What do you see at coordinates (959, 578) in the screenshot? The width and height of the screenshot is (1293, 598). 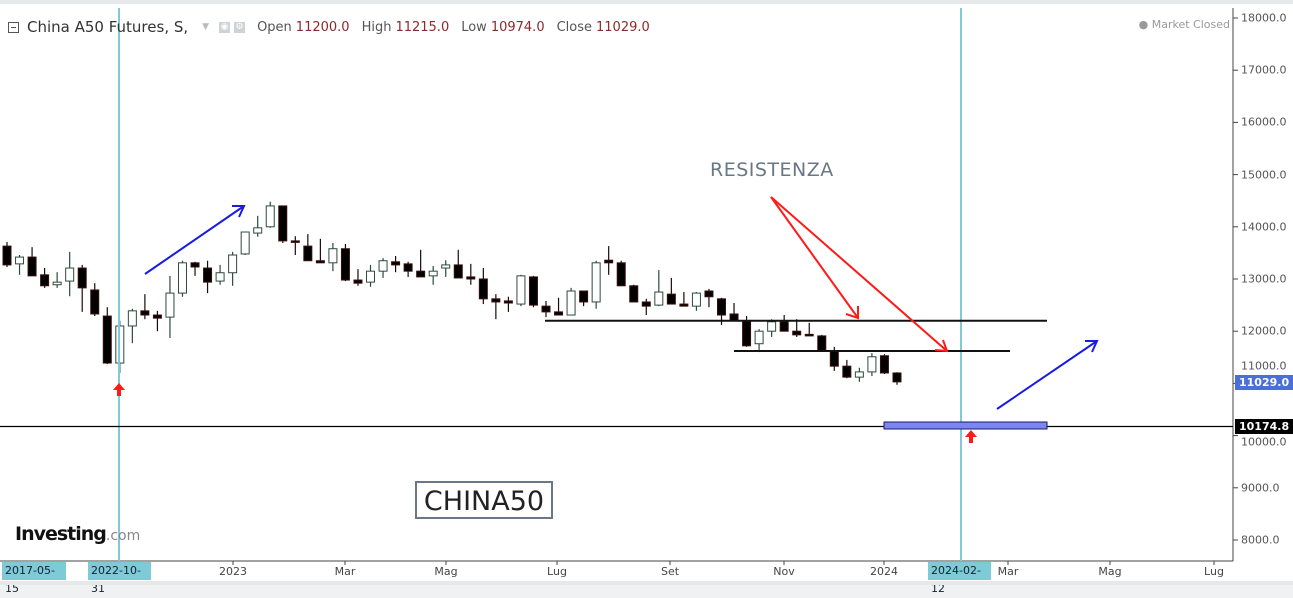 I see `time-highlight-label: 2024-02-12` at bounding box center [959, 578].